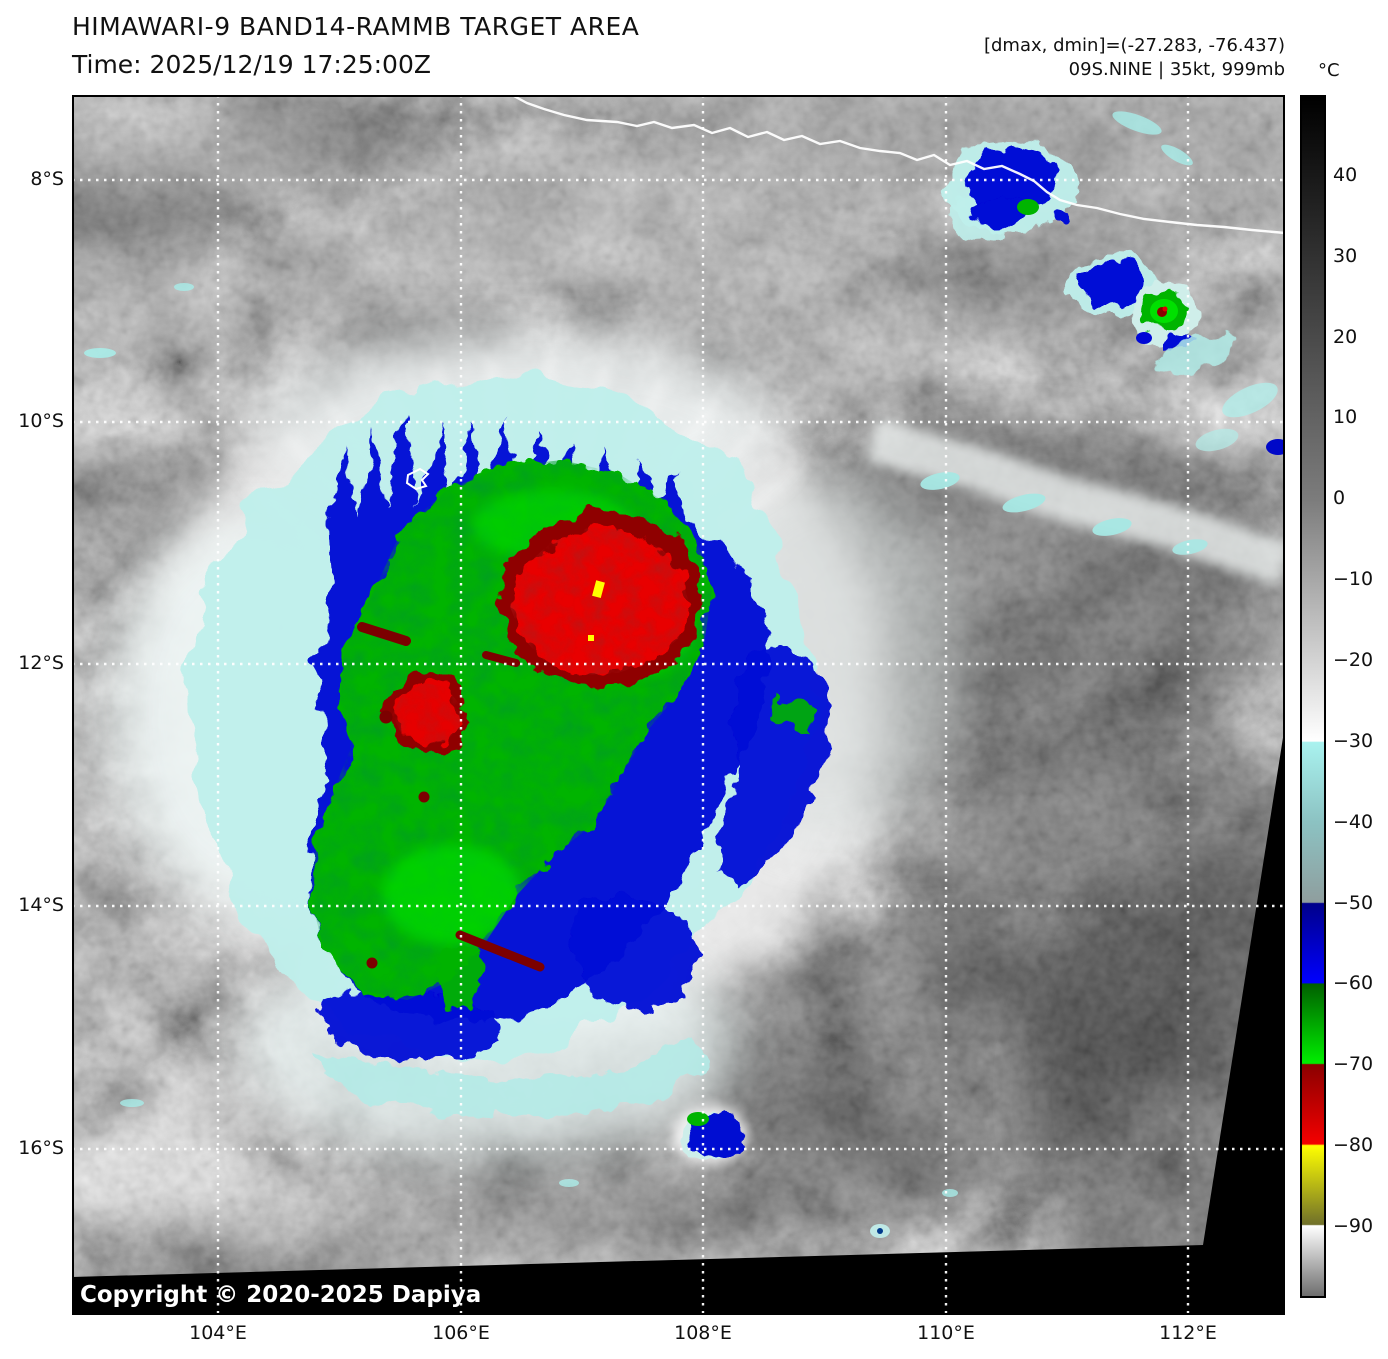 This screenshot has height=1359, width=1388. Describe the element at coordinates (356, 26) in the screenshot. I see `page-title: HIMAWARI-9 BAND14-RAMMB TARGET AREA` at that location.